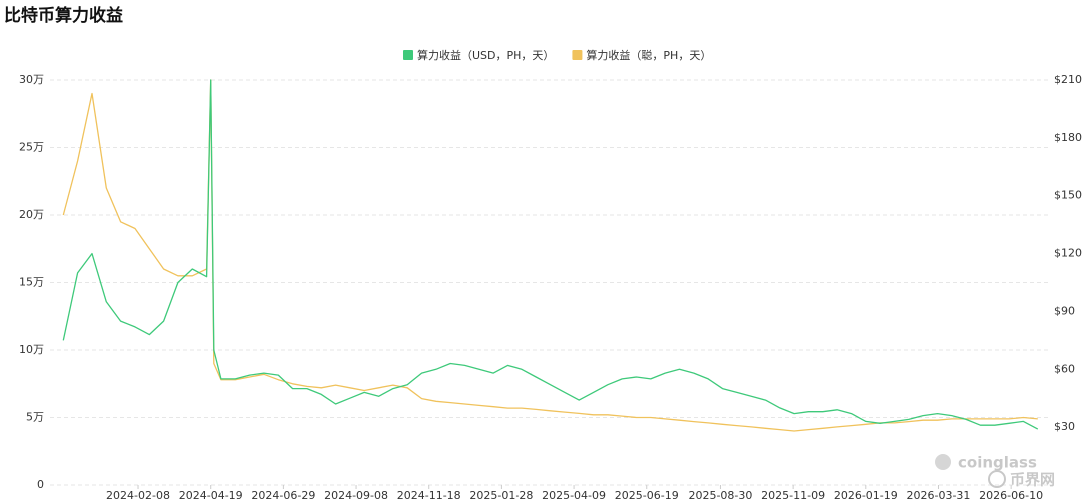 The height and width of the screenshot is (504, 1091). What do you see at coordinates (574, 495) in the screenshot?
I see `x-tick-label: 2025-04-09` at bounding box center [574, 495].